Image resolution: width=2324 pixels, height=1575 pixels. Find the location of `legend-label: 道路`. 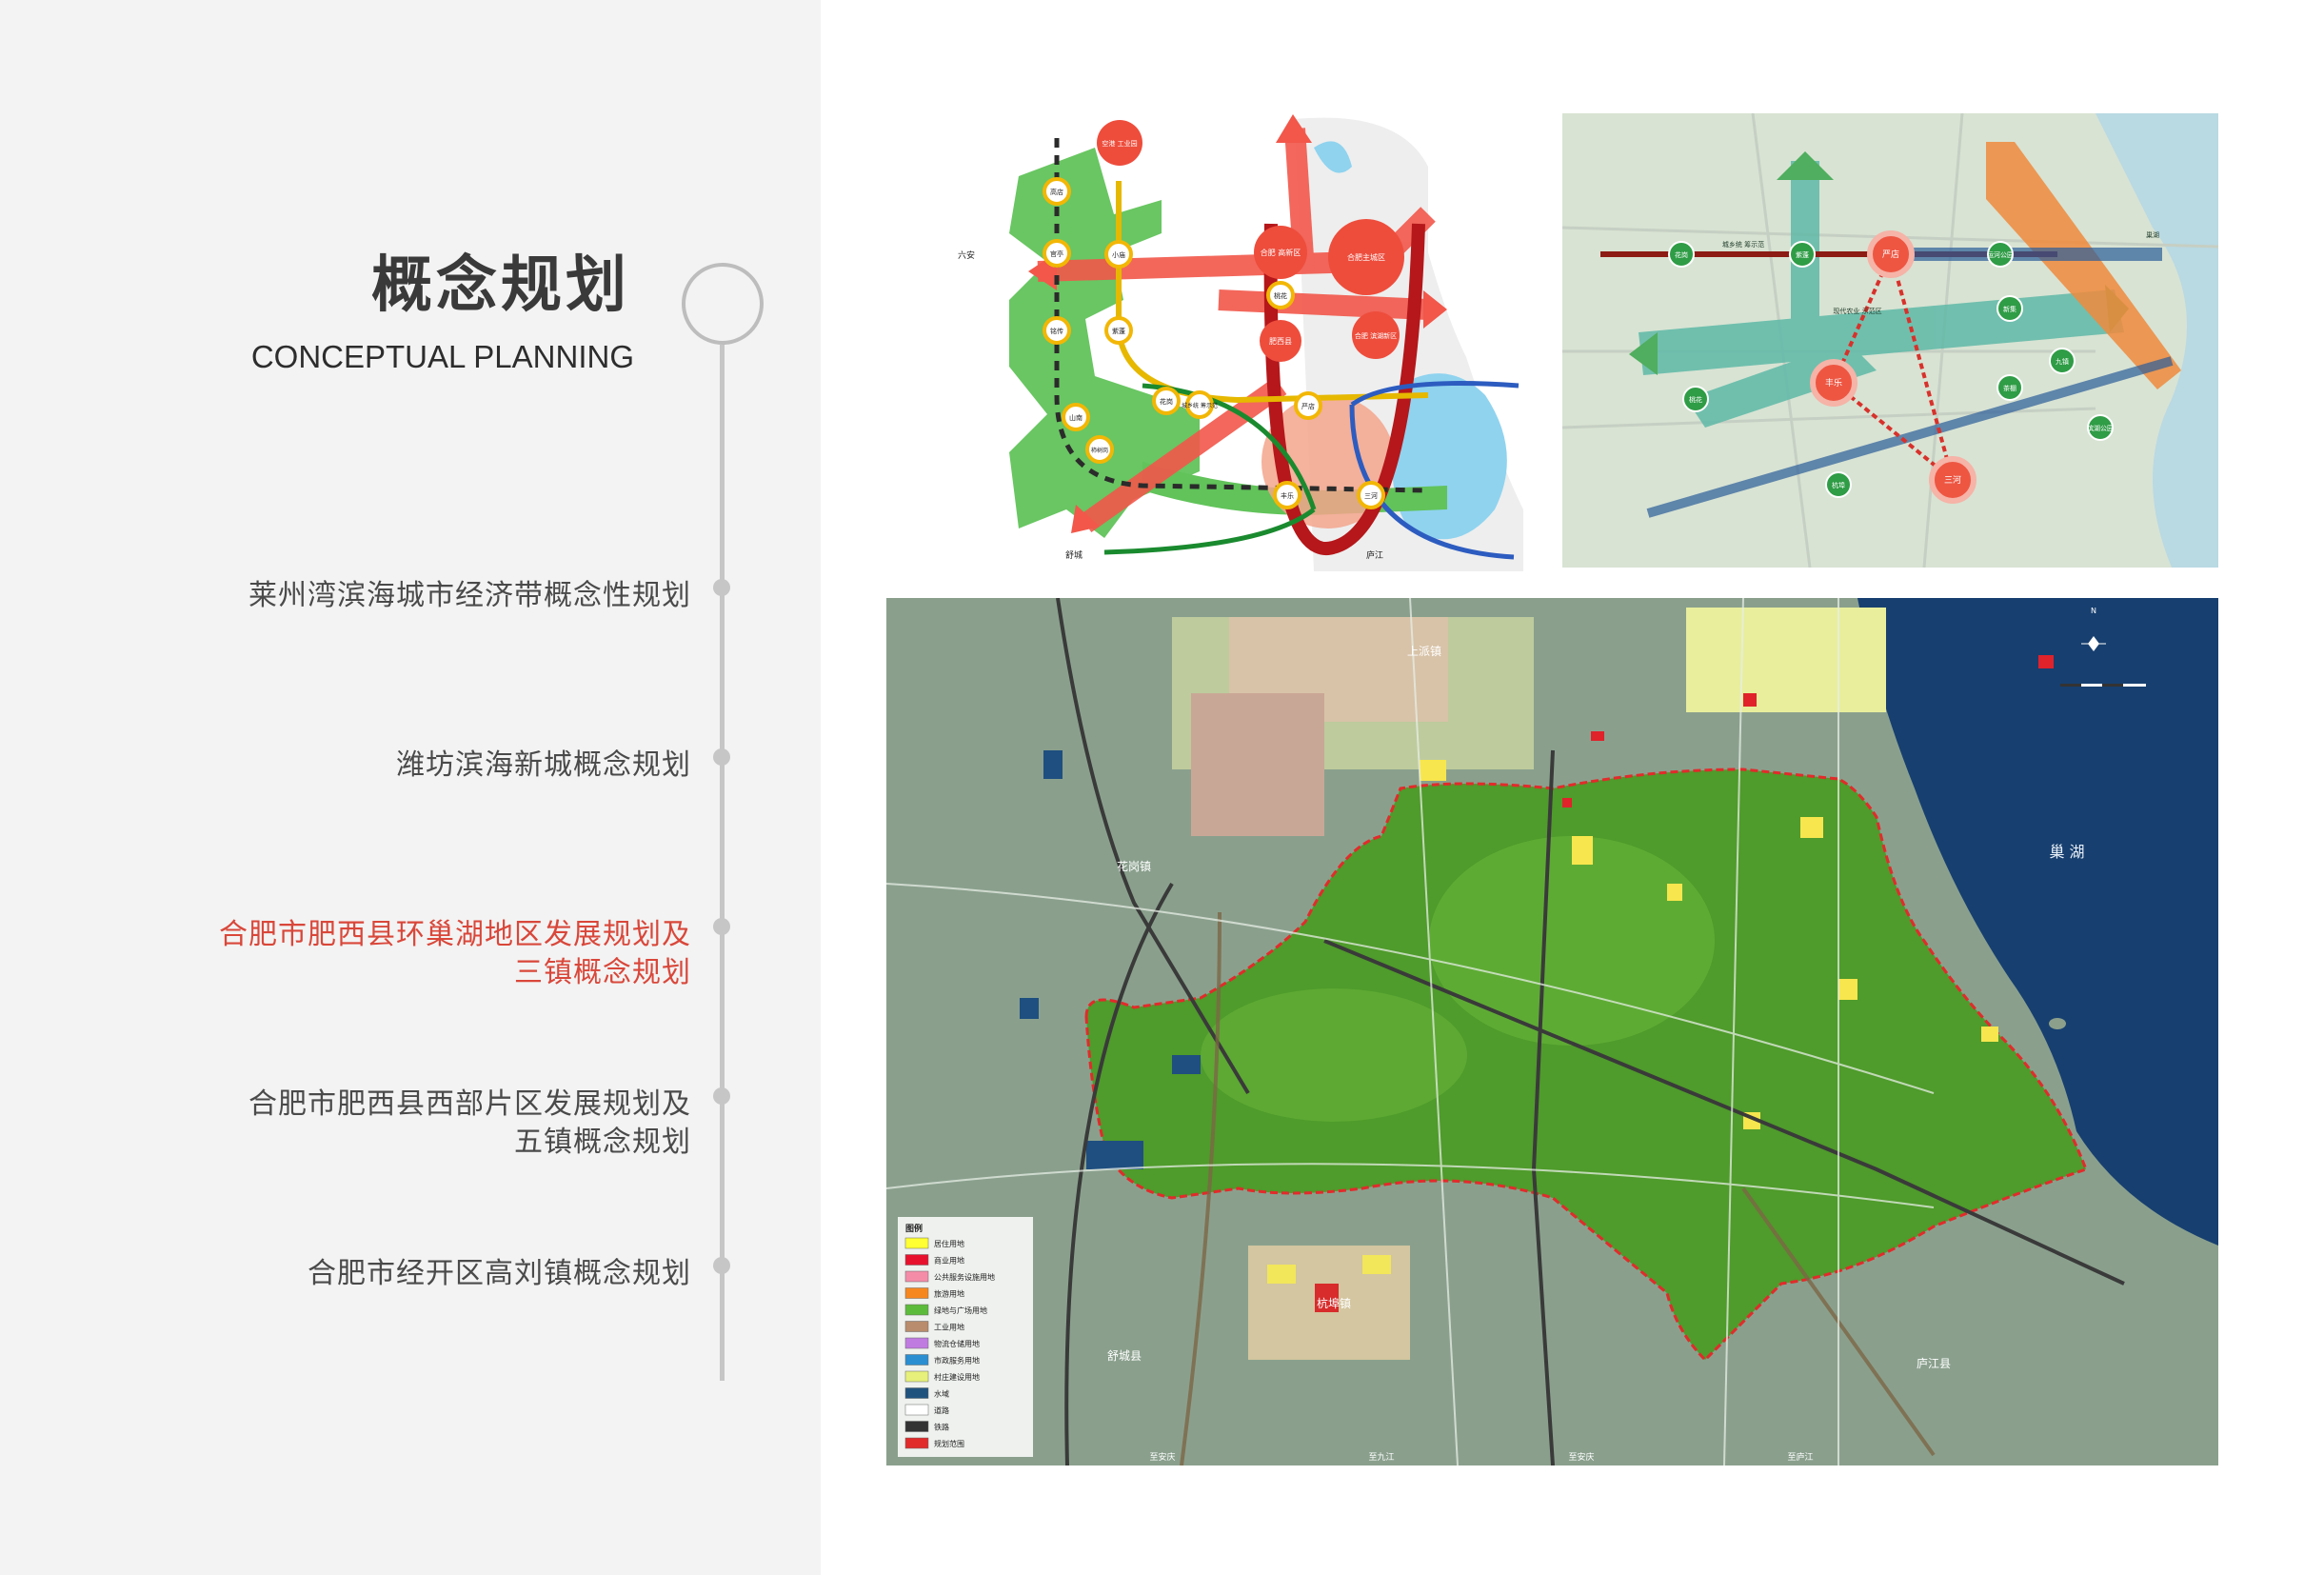

legend-label: 道路 is located at coordinates (941, 1410).